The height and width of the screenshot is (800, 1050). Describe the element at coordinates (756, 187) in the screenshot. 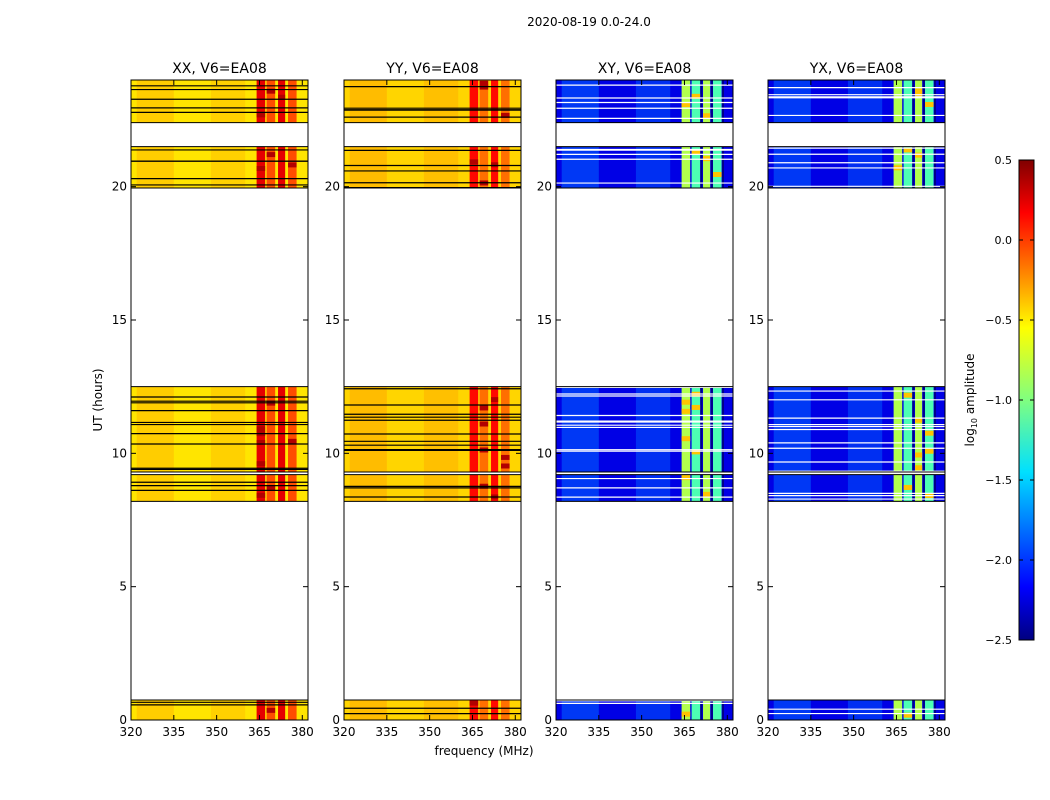

I see `y-tick-label: 20` at that location.